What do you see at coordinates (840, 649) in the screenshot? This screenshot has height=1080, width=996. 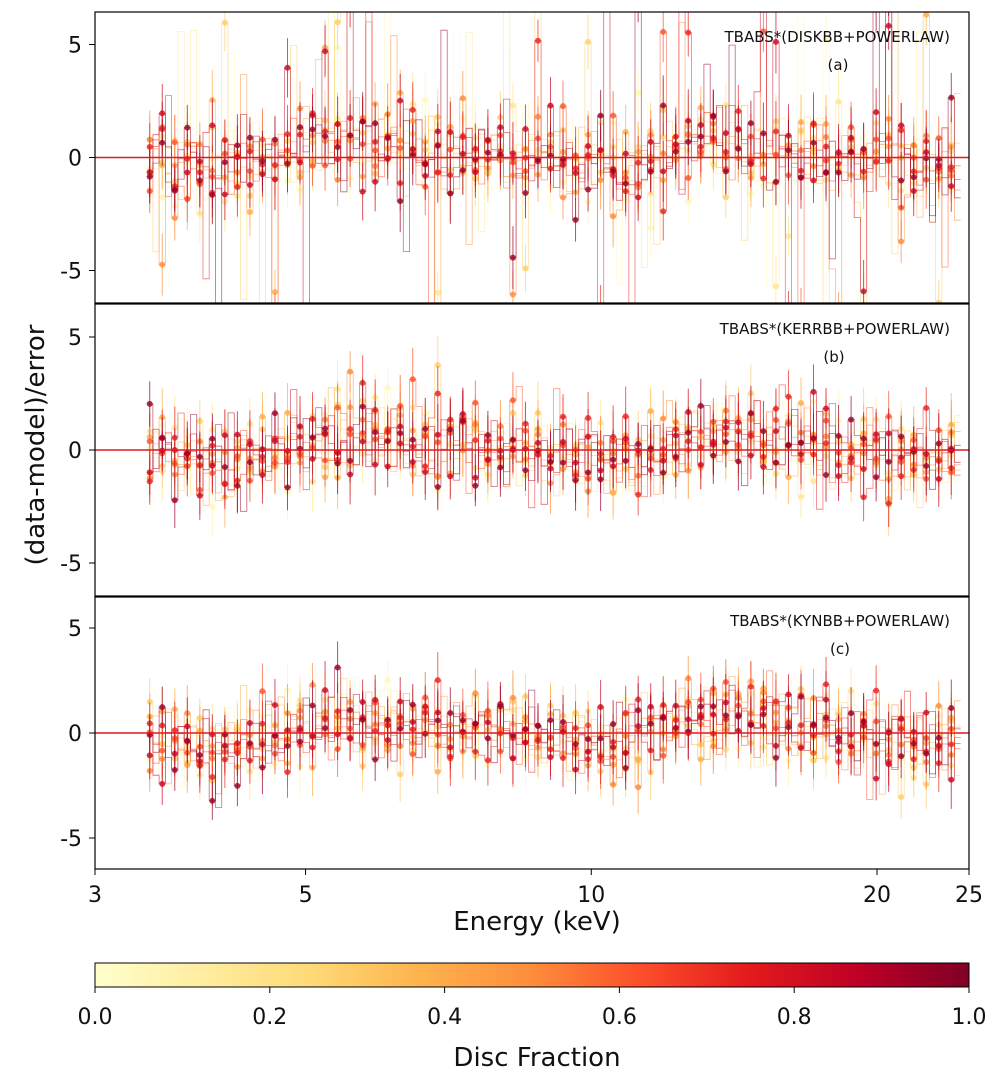 I see `panel-c-label: (c)` at bounding box center [840, 649].